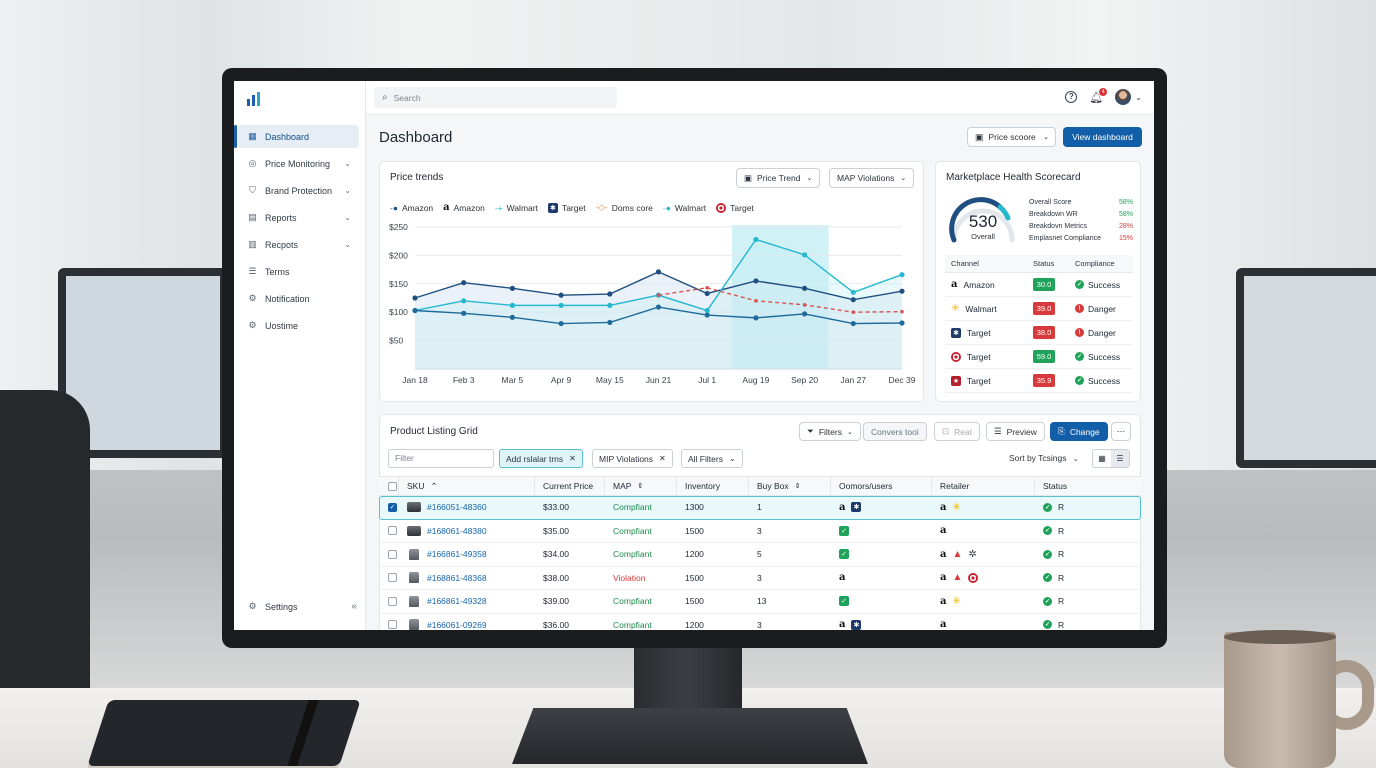  Describe the element at coordinates (1015, 431) in the screenshot. I see `preview-button: ☰ Preview` at that location.